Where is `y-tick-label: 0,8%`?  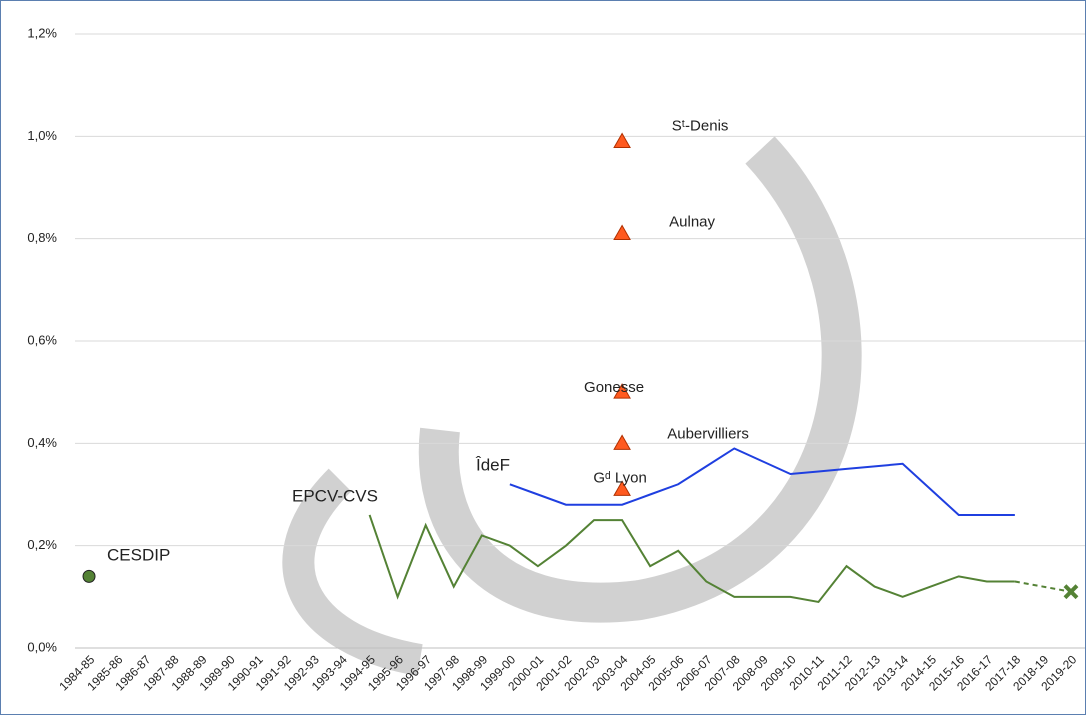
y-tick-label: 0,8% is located at coordinates (42, 237).